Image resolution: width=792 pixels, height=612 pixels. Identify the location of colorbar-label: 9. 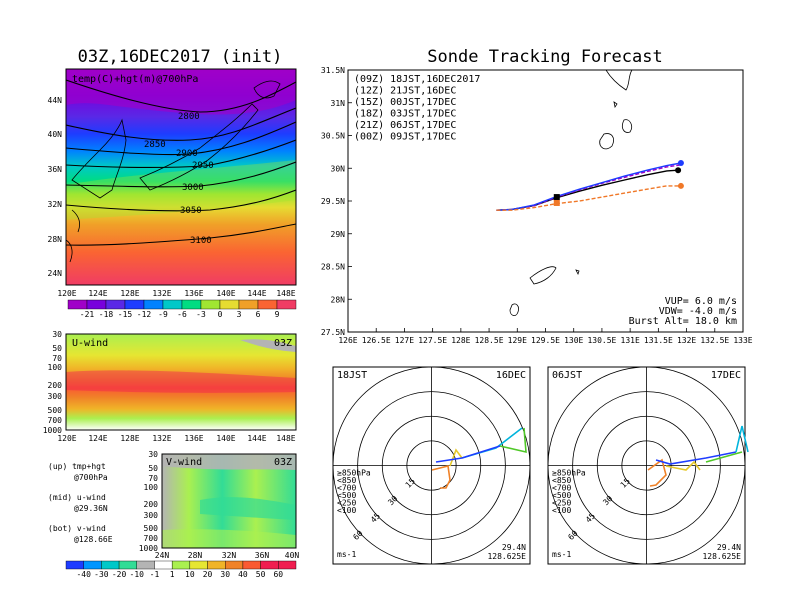
(277, 314).